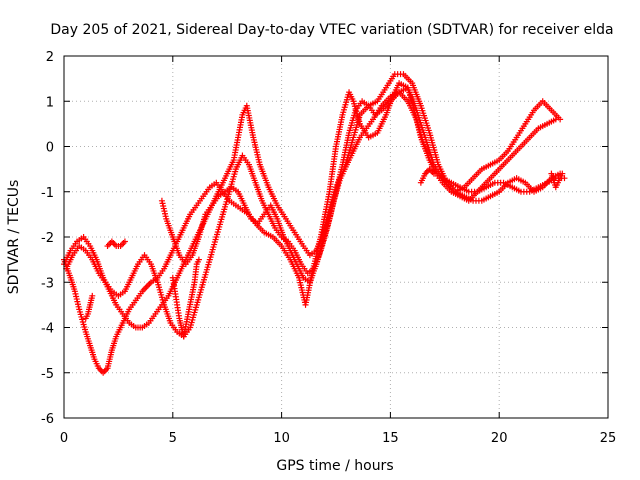 The image size is (640, 480). Describe the element at coordinates (608, 438) in the screenshot. I see `x-tick-label: 25` at that location.